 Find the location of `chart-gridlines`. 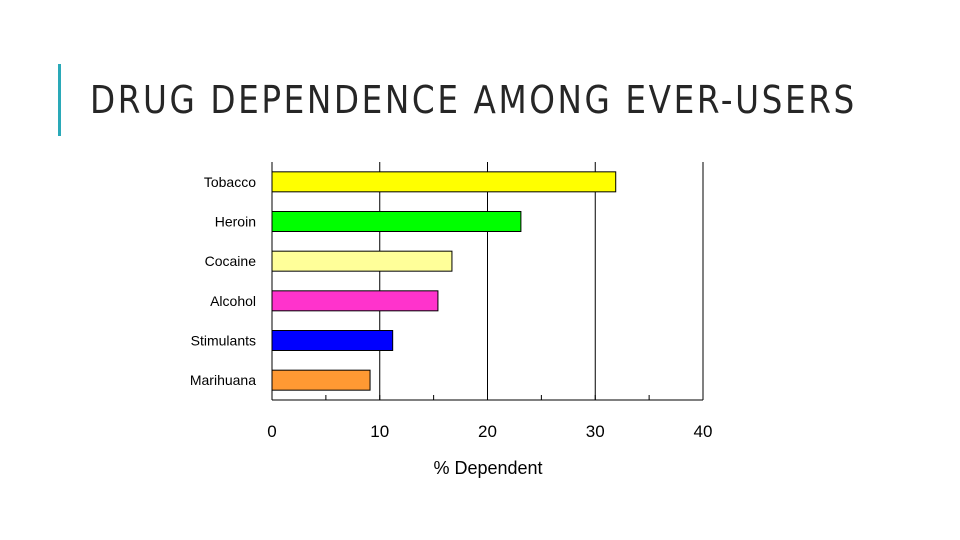

chart-gridlines is located at coordinates (541, 281).